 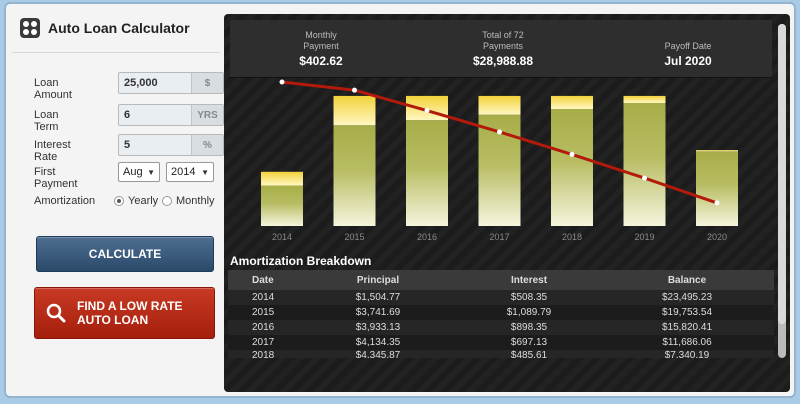 What do you see at coordinates (688, 61) in the screenshot?
I see `payoff-date-value: Jul 2020` at bounding box center [688, 61].